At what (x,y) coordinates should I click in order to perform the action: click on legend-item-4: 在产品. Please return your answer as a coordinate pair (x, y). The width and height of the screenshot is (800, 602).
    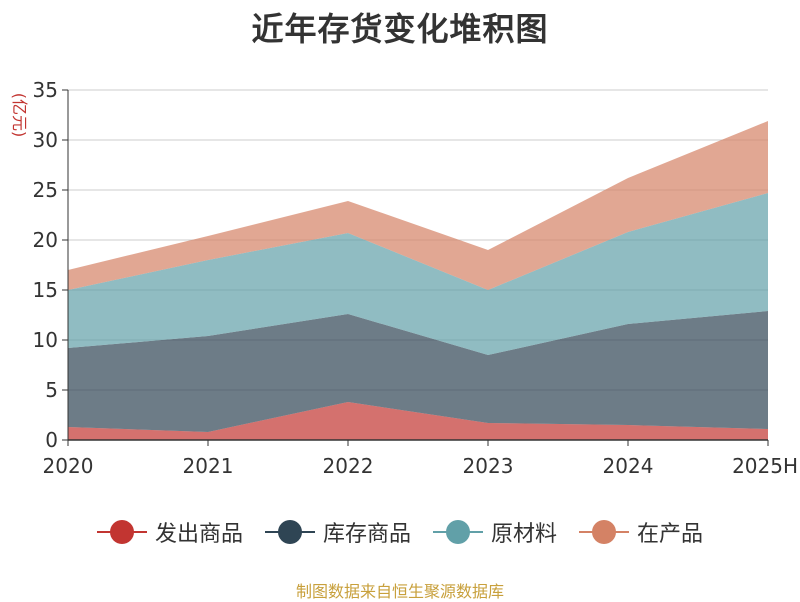
    Looking at the image, I should click on (641, 532).